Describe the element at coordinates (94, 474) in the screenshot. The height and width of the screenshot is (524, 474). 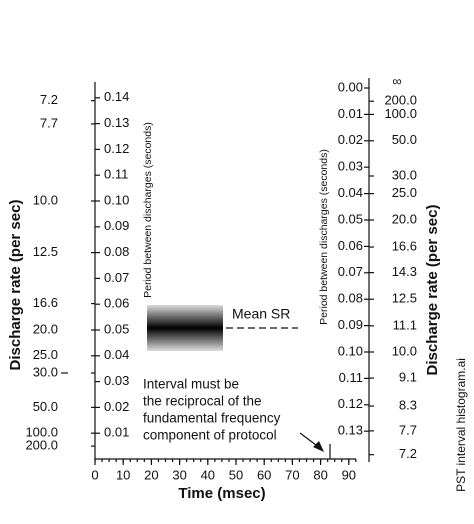
I see `x-tick-label: 0` at that location.